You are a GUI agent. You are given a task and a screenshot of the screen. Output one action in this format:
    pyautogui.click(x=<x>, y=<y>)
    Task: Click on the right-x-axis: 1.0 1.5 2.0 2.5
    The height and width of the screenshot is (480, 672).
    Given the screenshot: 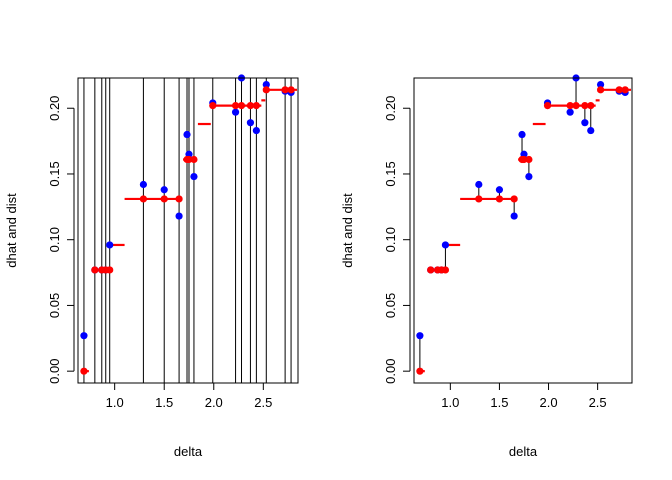 What is the action you would take?
    pyautogui.click(x=524, y=396)
    